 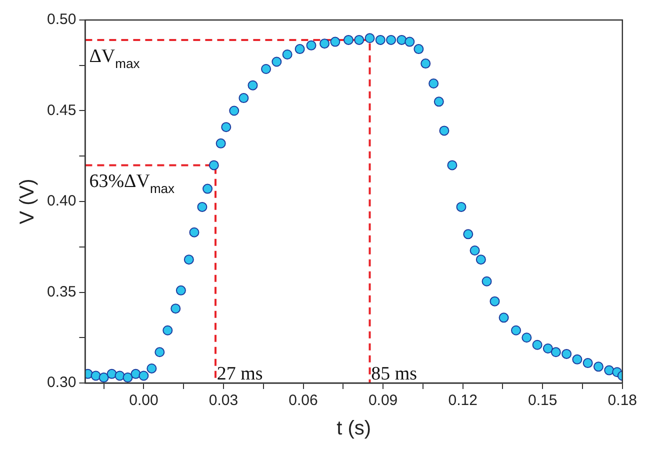 What do you see at coordinates (394, 373) in the screenshot?
I see `annotation: 85 ms` at bounding box center [394, 373].